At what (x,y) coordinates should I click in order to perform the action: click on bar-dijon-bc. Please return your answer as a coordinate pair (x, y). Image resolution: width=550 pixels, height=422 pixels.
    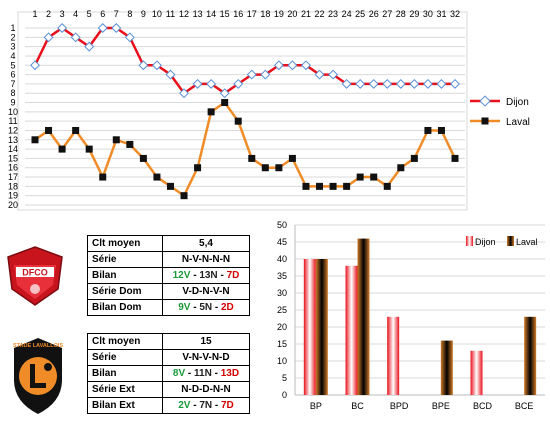
    Looking at the image, I should click on (351, 330).